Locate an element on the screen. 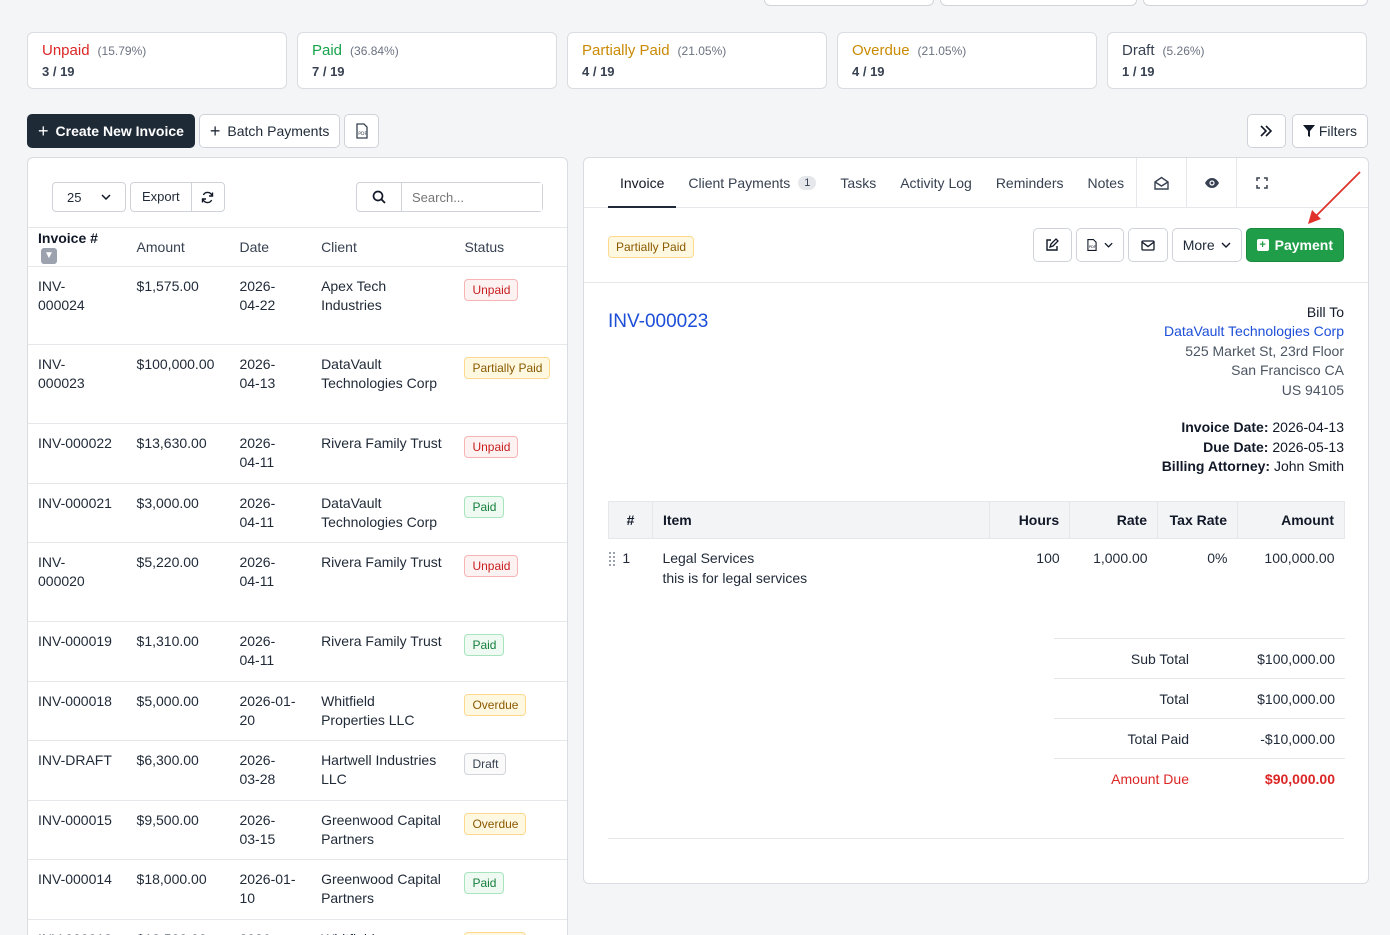 The width and height of the screenshot is (1390, 935). fullscreen-button is located at coordinates (1261, 183).